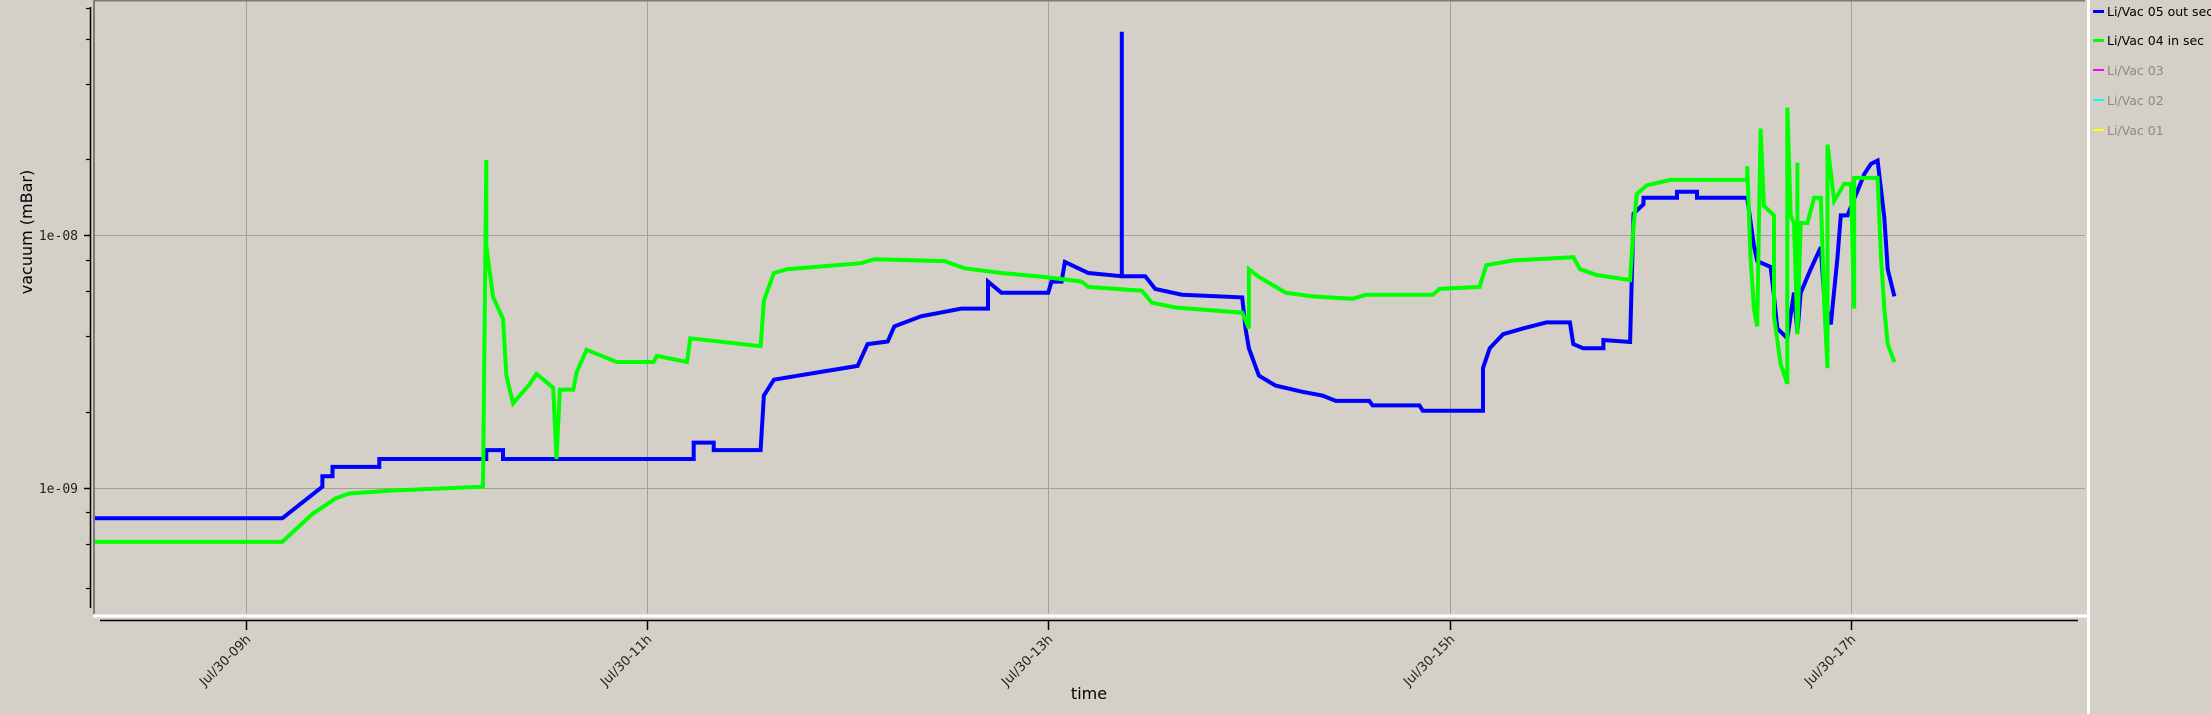  I want to click on legend-item: Li/Vac 02, so click(2128, 100).